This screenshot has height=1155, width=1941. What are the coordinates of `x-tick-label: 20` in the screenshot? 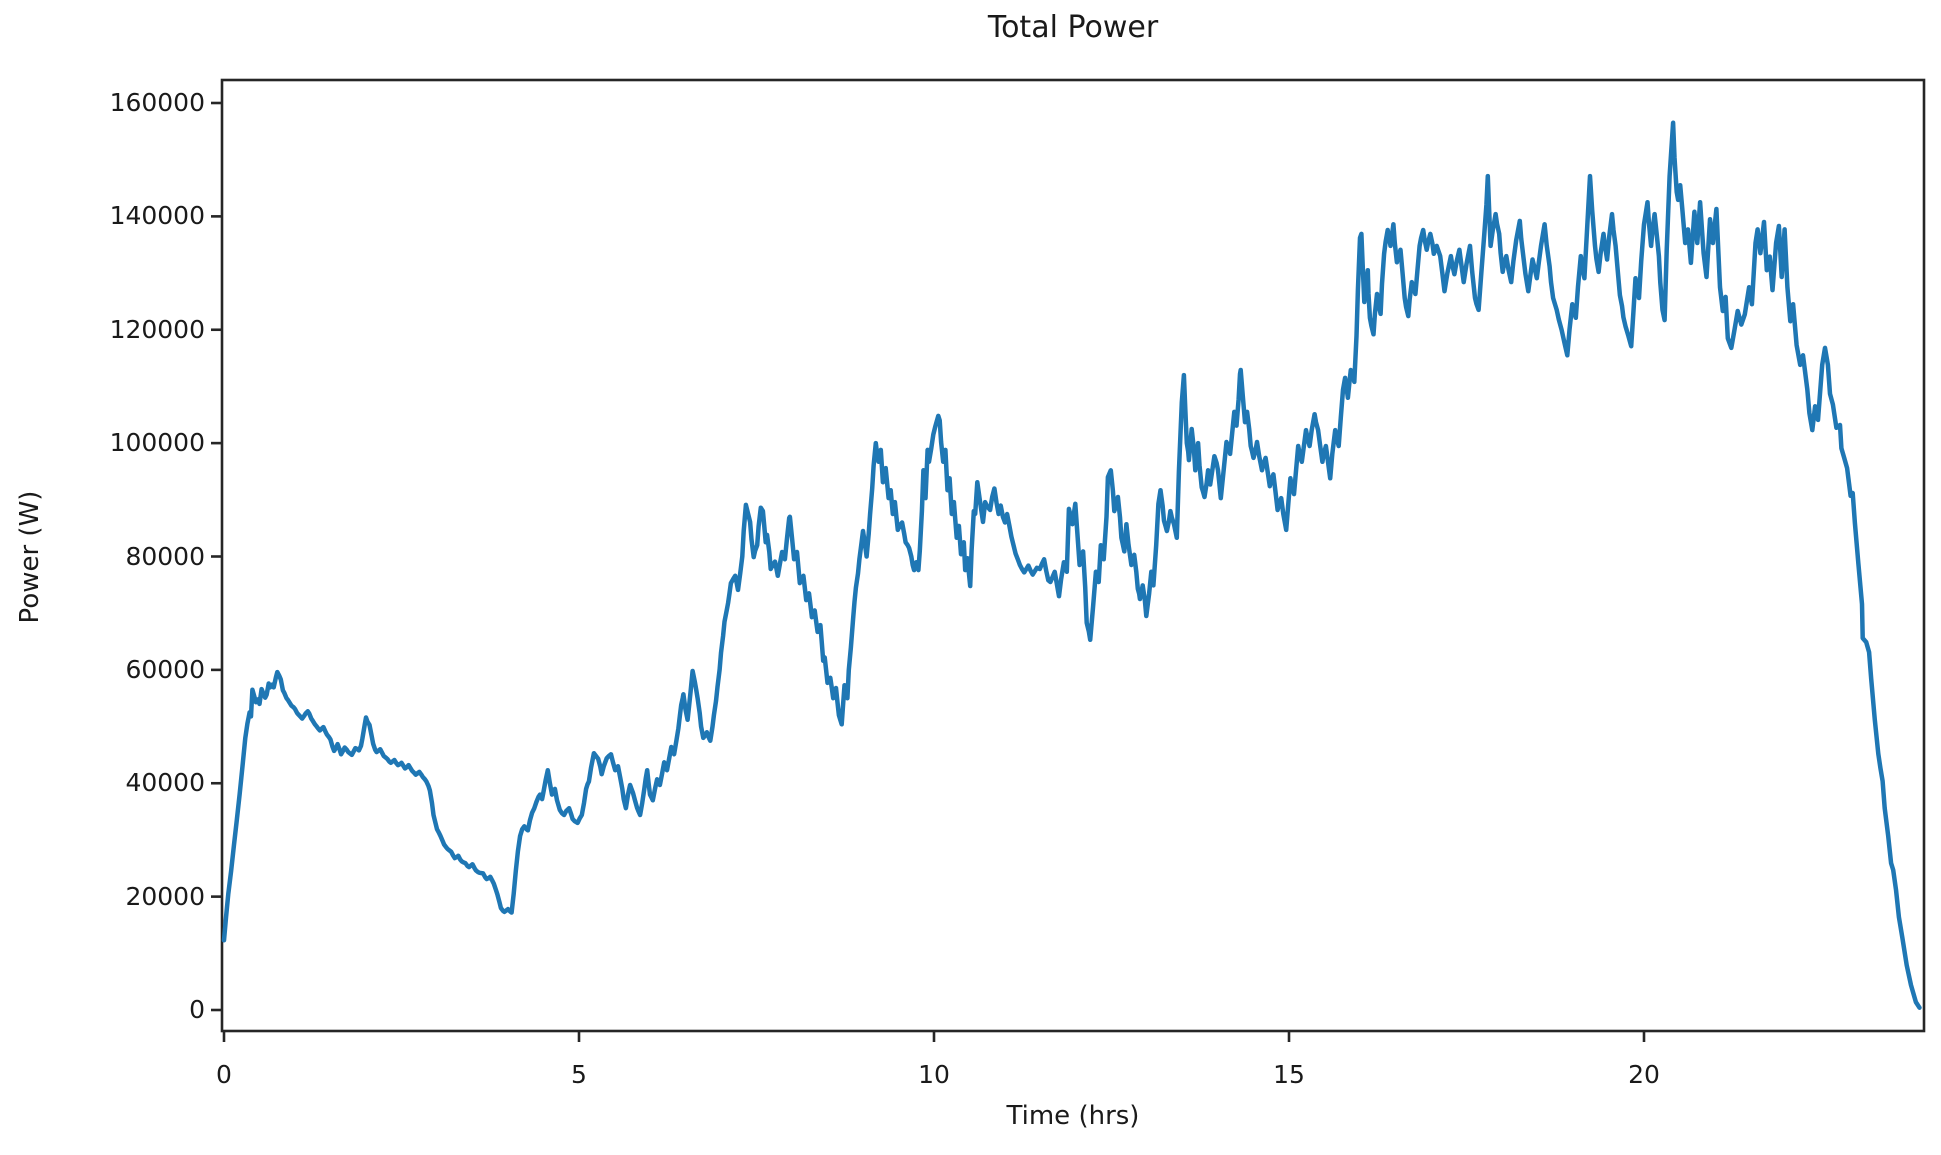 It's located at (1644, 1074).